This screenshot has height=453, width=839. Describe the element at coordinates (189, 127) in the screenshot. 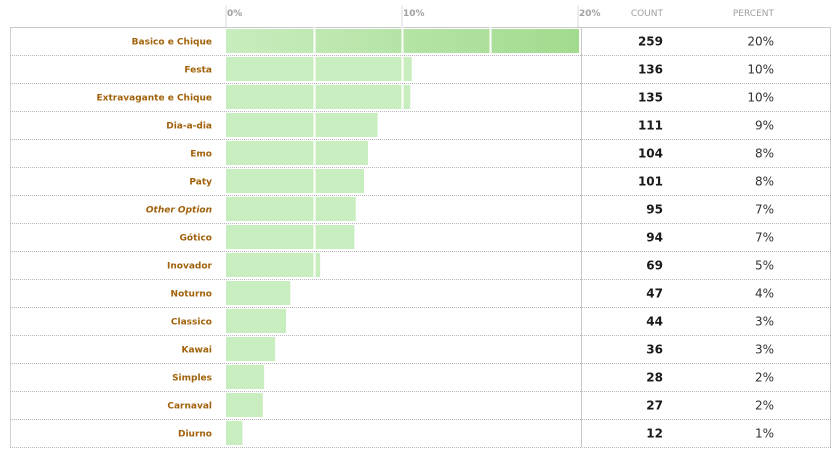

I see `category-label: Dia-a-dia` at that location.